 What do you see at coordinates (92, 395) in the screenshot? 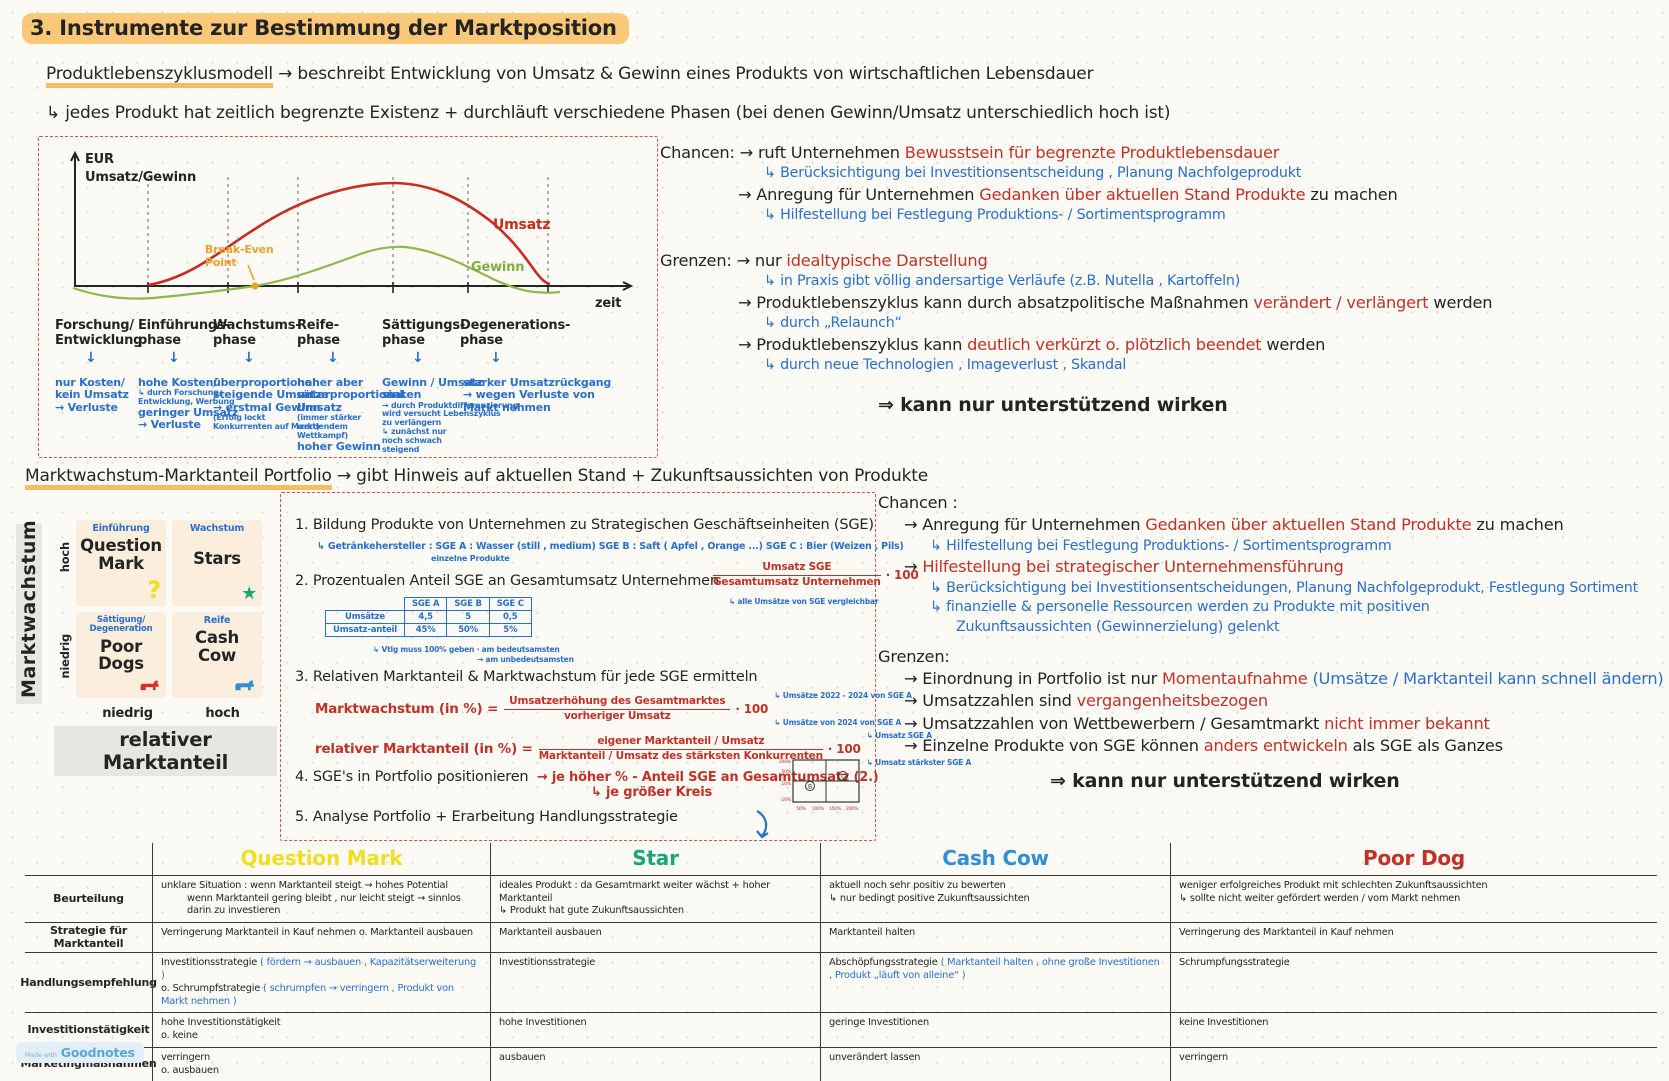
I see `phase-note-forschung: nur Kosten/kein Umsatz → Verluste` at bounding box center [92, 395].